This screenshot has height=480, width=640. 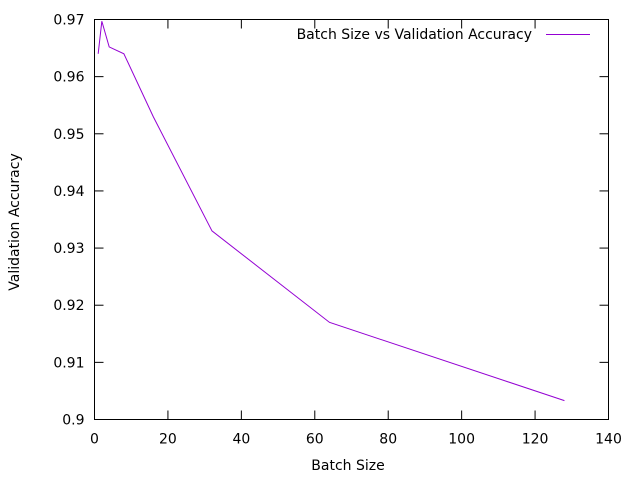 What do you see at coordinates (388, 440) in the screenshot?
I see `x-tick-label: 80` at bounding box center [388, 440].